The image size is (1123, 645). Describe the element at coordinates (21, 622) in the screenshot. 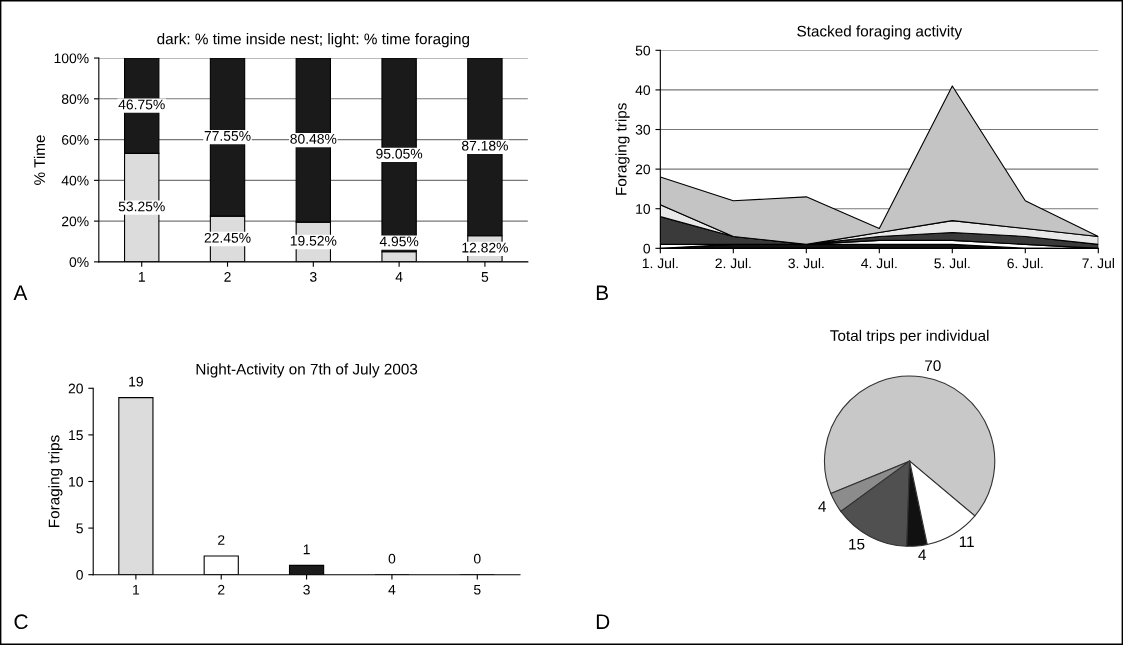

I see `text: C` at that location.